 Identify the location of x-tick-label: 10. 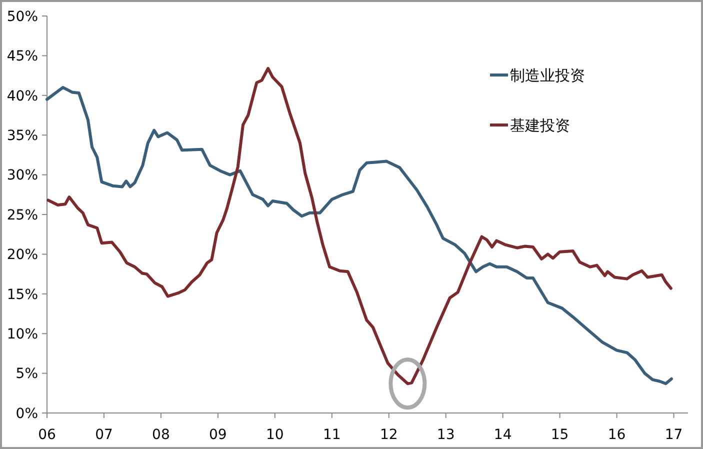
(275, 435).